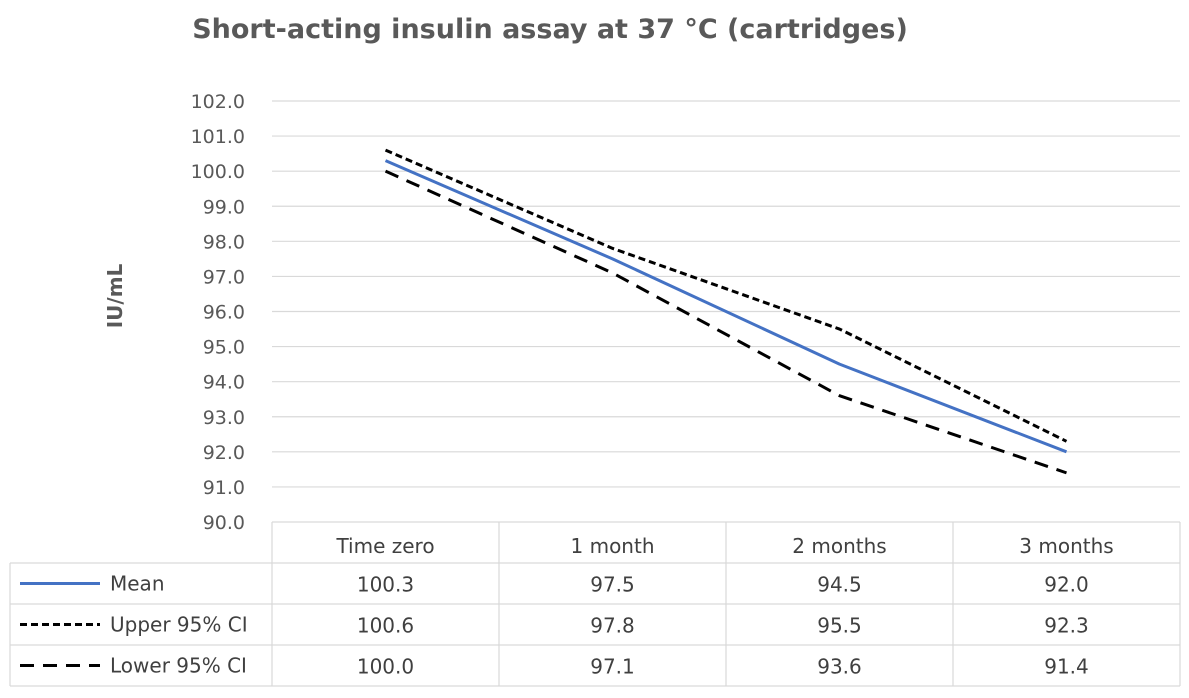 The width and height of the screenshot is (1189, 698). What do you see at coordinates (612, 667) in the screenshot?
I see `data-value-lower-95-ci-1-month: 97.1` at bounding box center [612, 667].